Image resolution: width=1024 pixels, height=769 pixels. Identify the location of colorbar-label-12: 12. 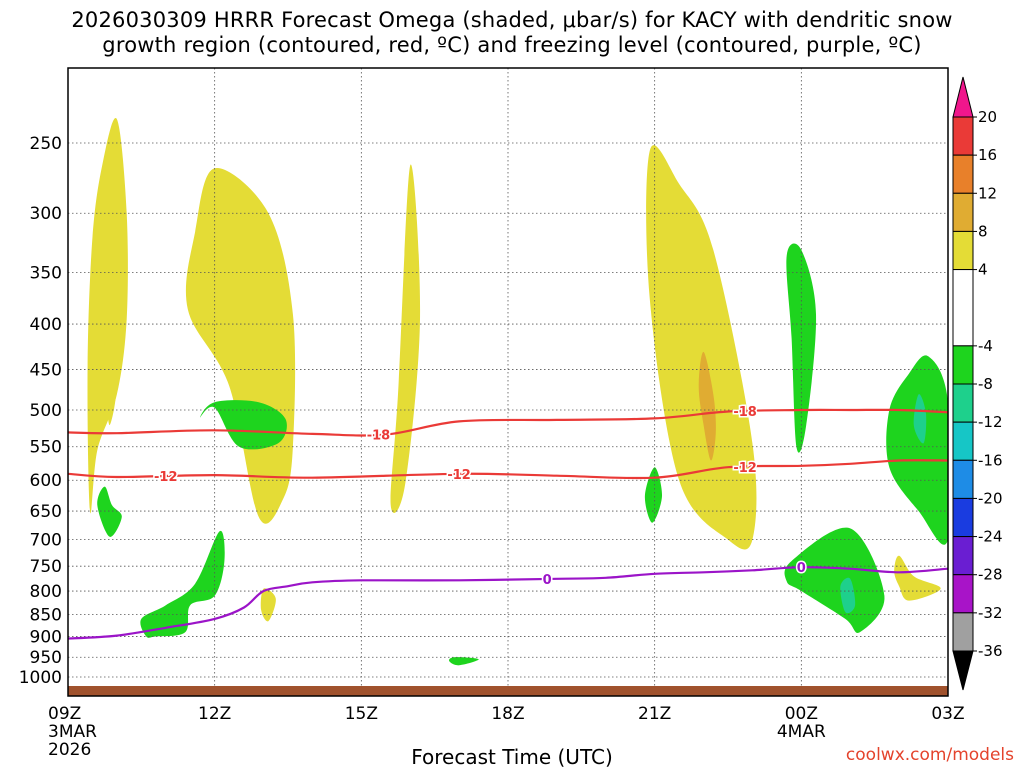
(987, 193).